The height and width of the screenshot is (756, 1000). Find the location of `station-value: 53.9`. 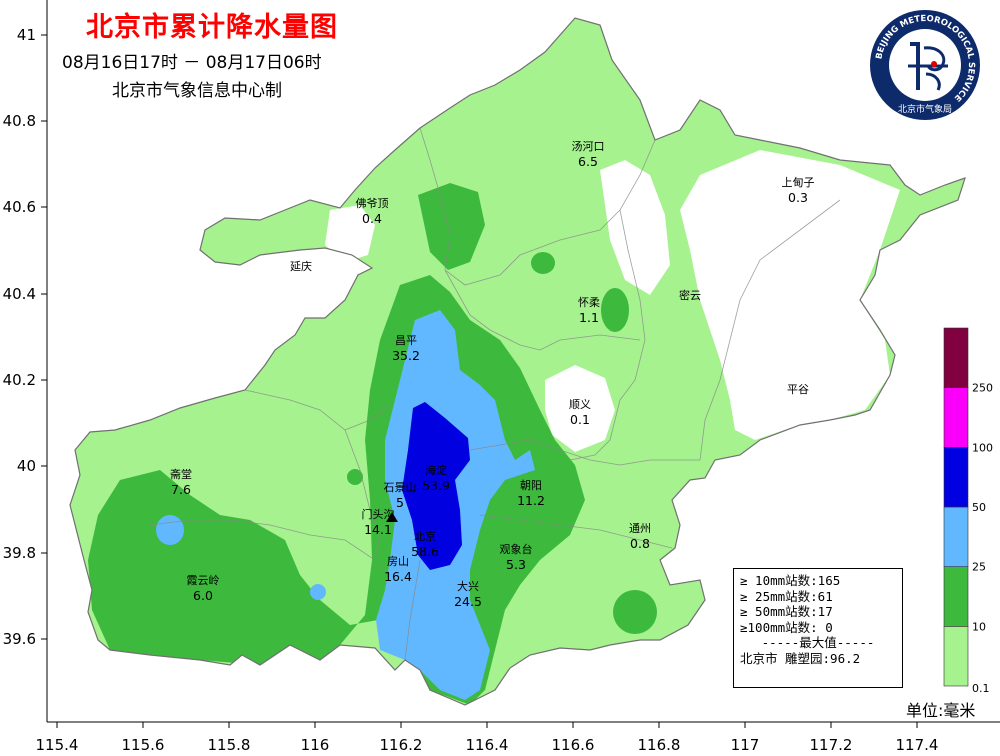

station-value: 53.9 is located at coordinates (436, 485).